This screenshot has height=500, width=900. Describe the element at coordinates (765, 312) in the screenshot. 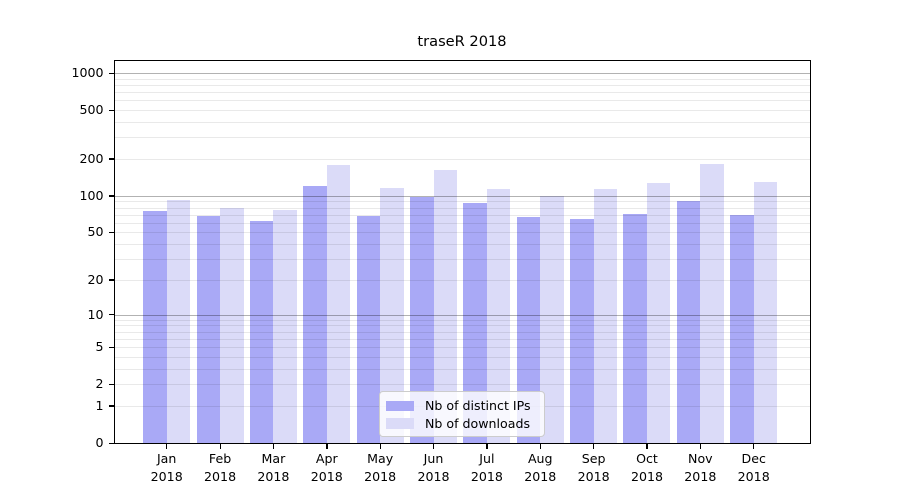

I see `bar-downloads-dec` at that location.